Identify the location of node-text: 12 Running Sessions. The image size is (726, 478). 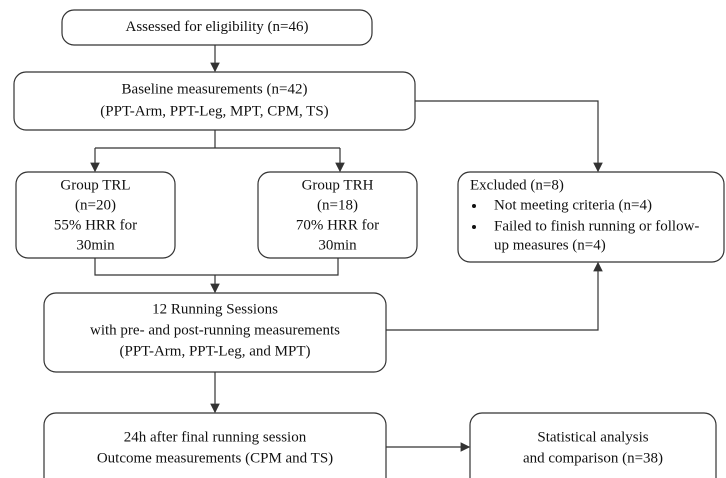
(215, 309).